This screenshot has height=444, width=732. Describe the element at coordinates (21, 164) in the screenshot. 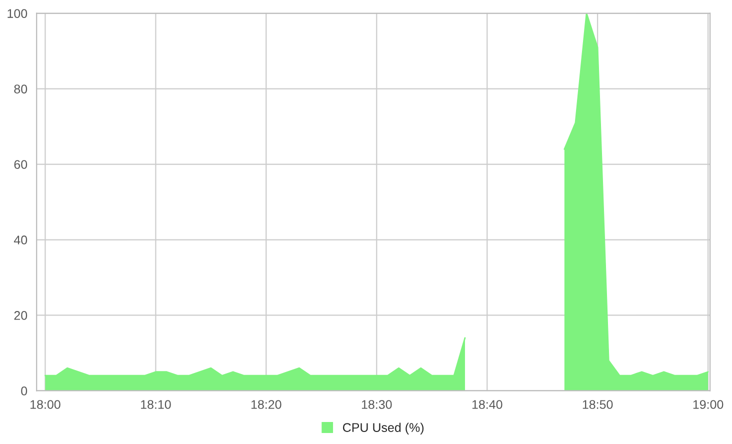

I see `y-tick-label: 60` at that location.